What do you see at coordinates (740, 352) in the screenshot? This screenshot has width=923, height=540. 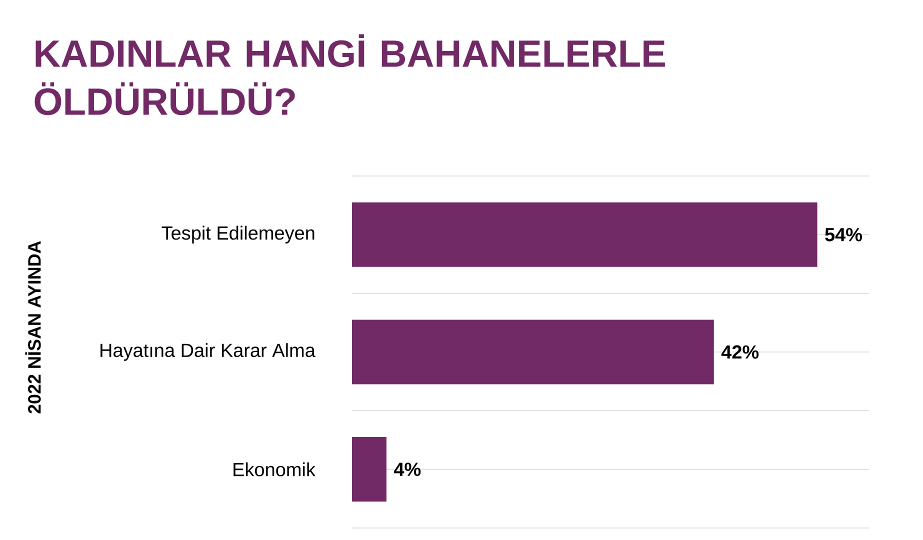 I see `data-label: 42%` at bounding box center [740, 352].